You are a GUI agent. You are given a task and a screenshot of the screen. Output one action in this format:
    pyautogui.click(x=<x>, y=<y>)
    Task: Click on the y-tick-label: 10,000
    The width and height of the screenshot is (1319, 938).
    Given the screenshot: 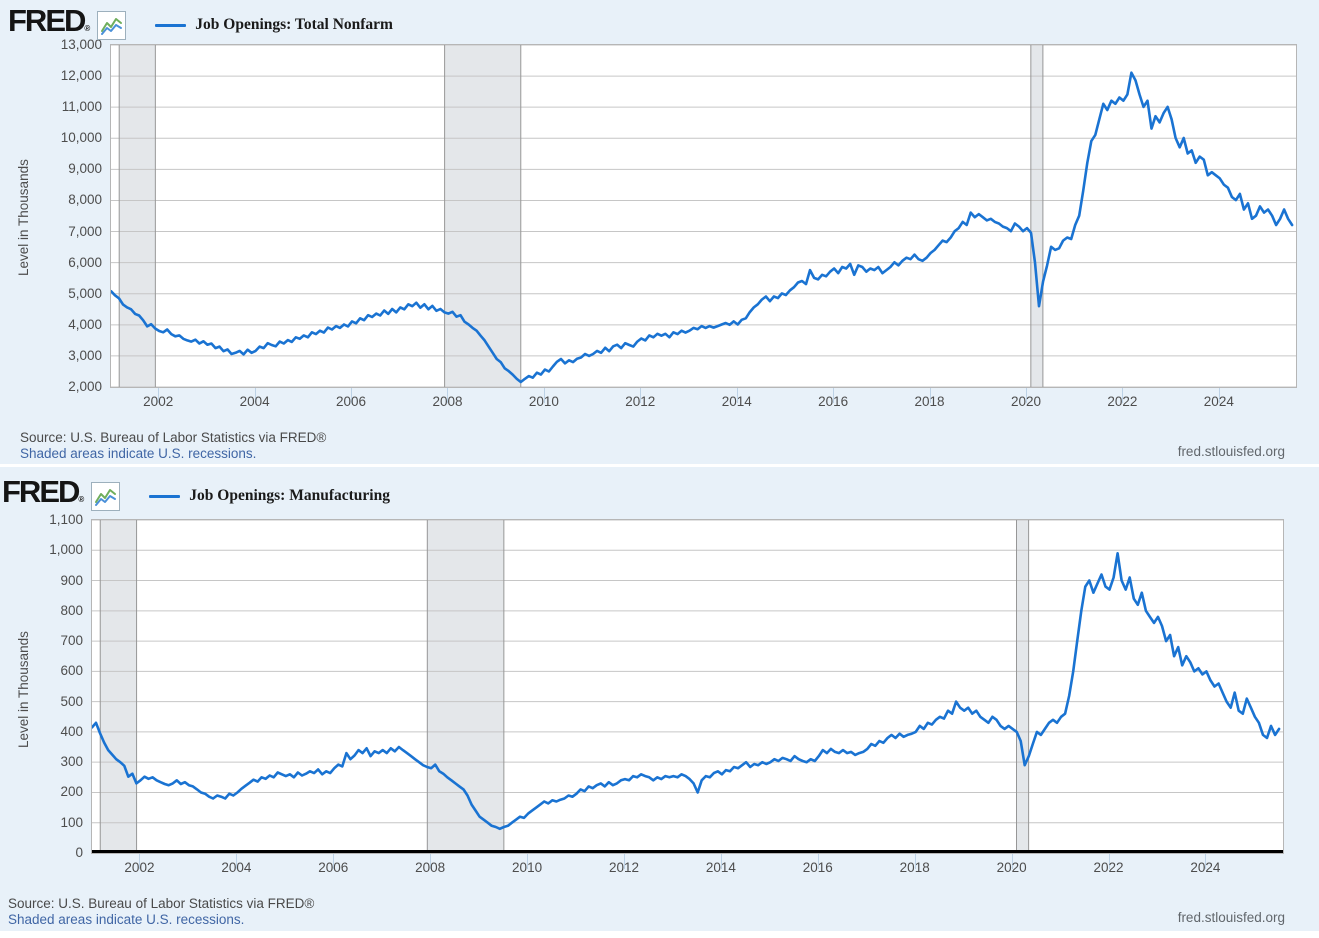 What is the action you would take?
    pyautogui.click(x=81, y=138)
    